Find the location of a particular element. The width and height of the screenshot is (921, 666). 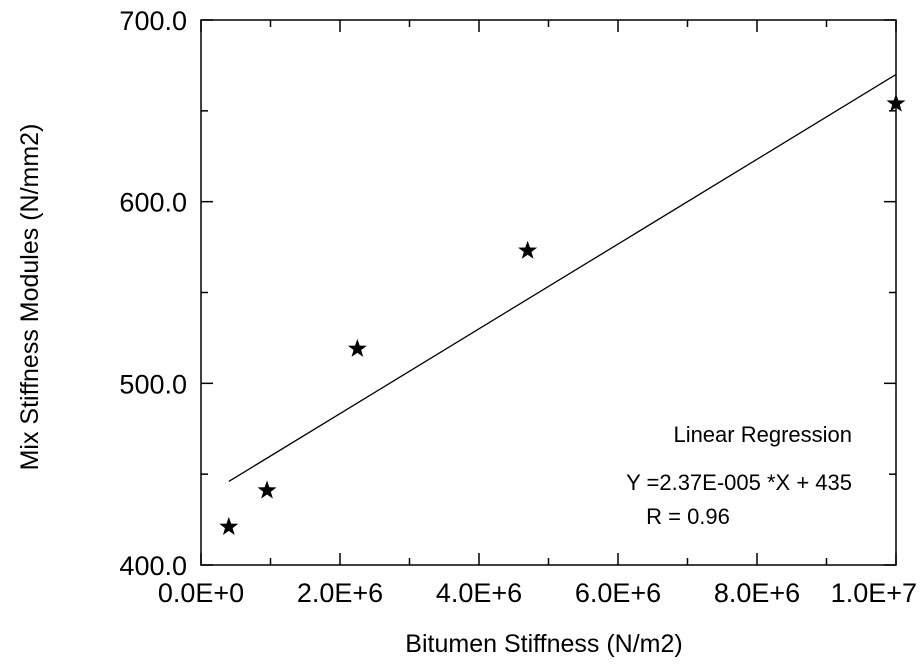

regression-heading: Linear Regression is located at coordinates (762, 434).